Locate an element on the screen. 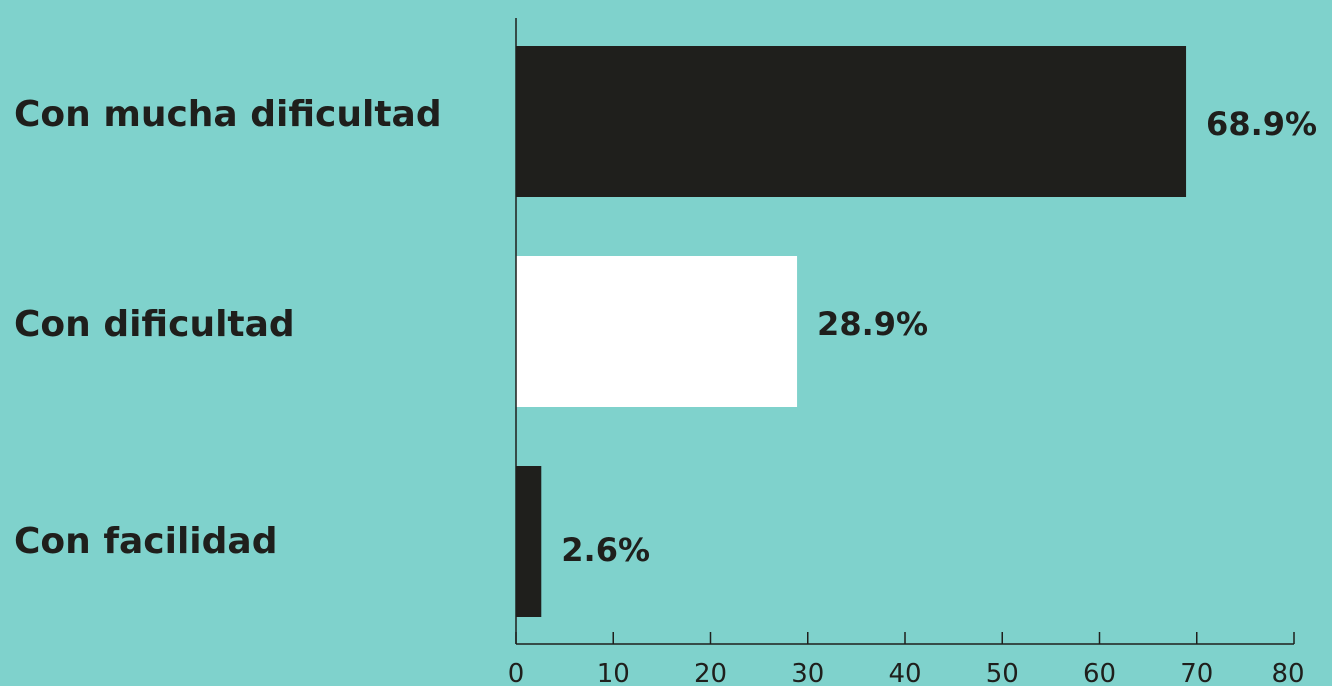  x-tick-label: 70 is located at coordinates (1196, 672).